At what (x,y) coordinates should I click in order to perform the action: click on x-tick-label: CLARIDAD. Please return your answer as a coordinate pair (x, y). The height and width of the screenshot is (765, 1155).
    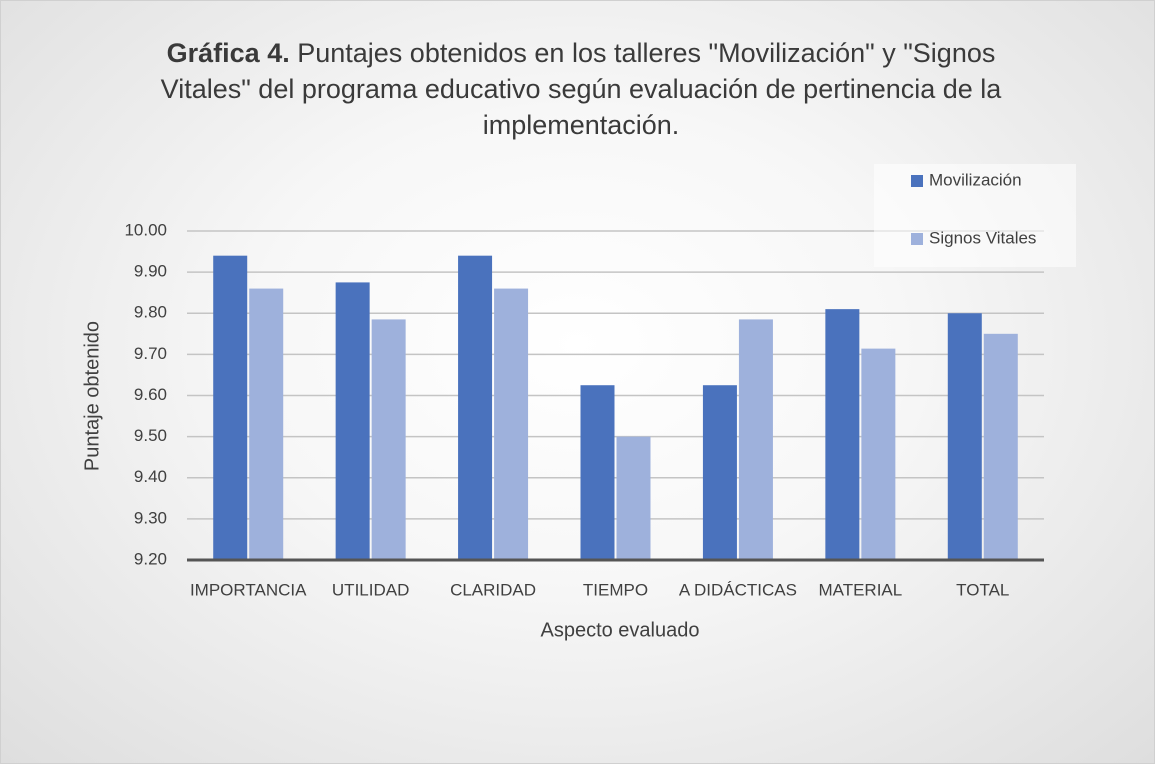
    Looking at the image, I should click on (493, 589).